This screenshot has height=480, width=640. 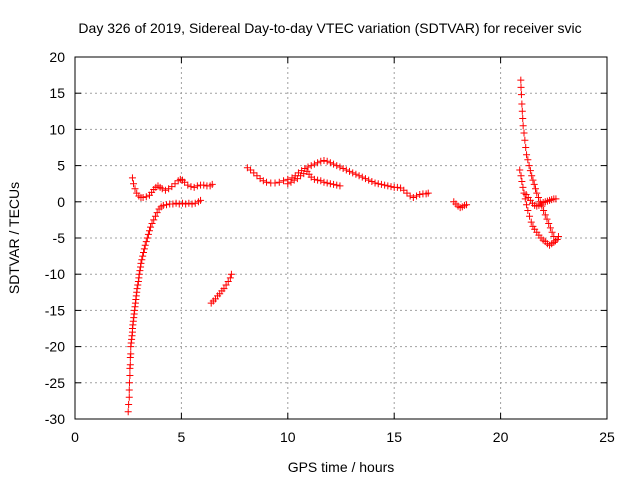 I want to click on y-tick-label: 0, so click(x=61, y=202).